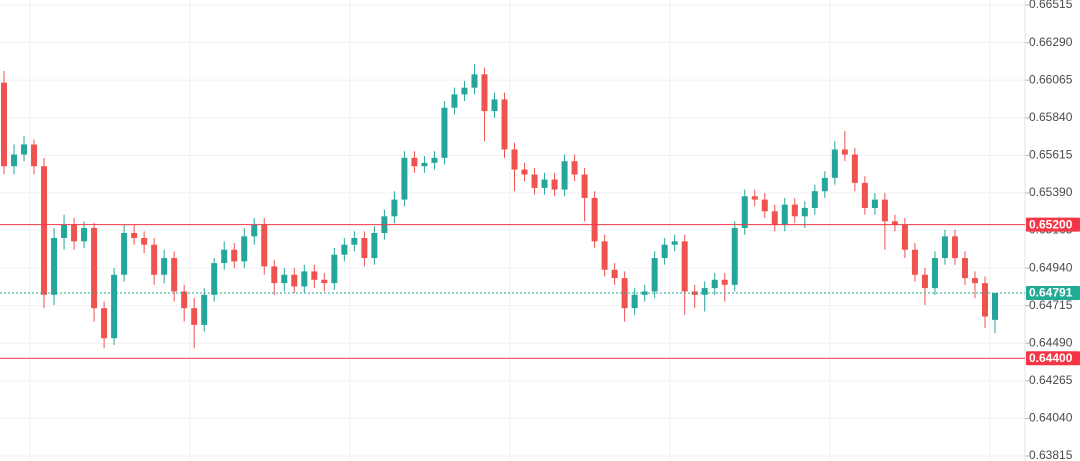 Image resolution: width=1080 pixels, height=461 pixels. What do you see at coordinates (1051, 418) in the screenshot?
I see `y-tick-label: 0.64040` at bounding box center [1051, 418].